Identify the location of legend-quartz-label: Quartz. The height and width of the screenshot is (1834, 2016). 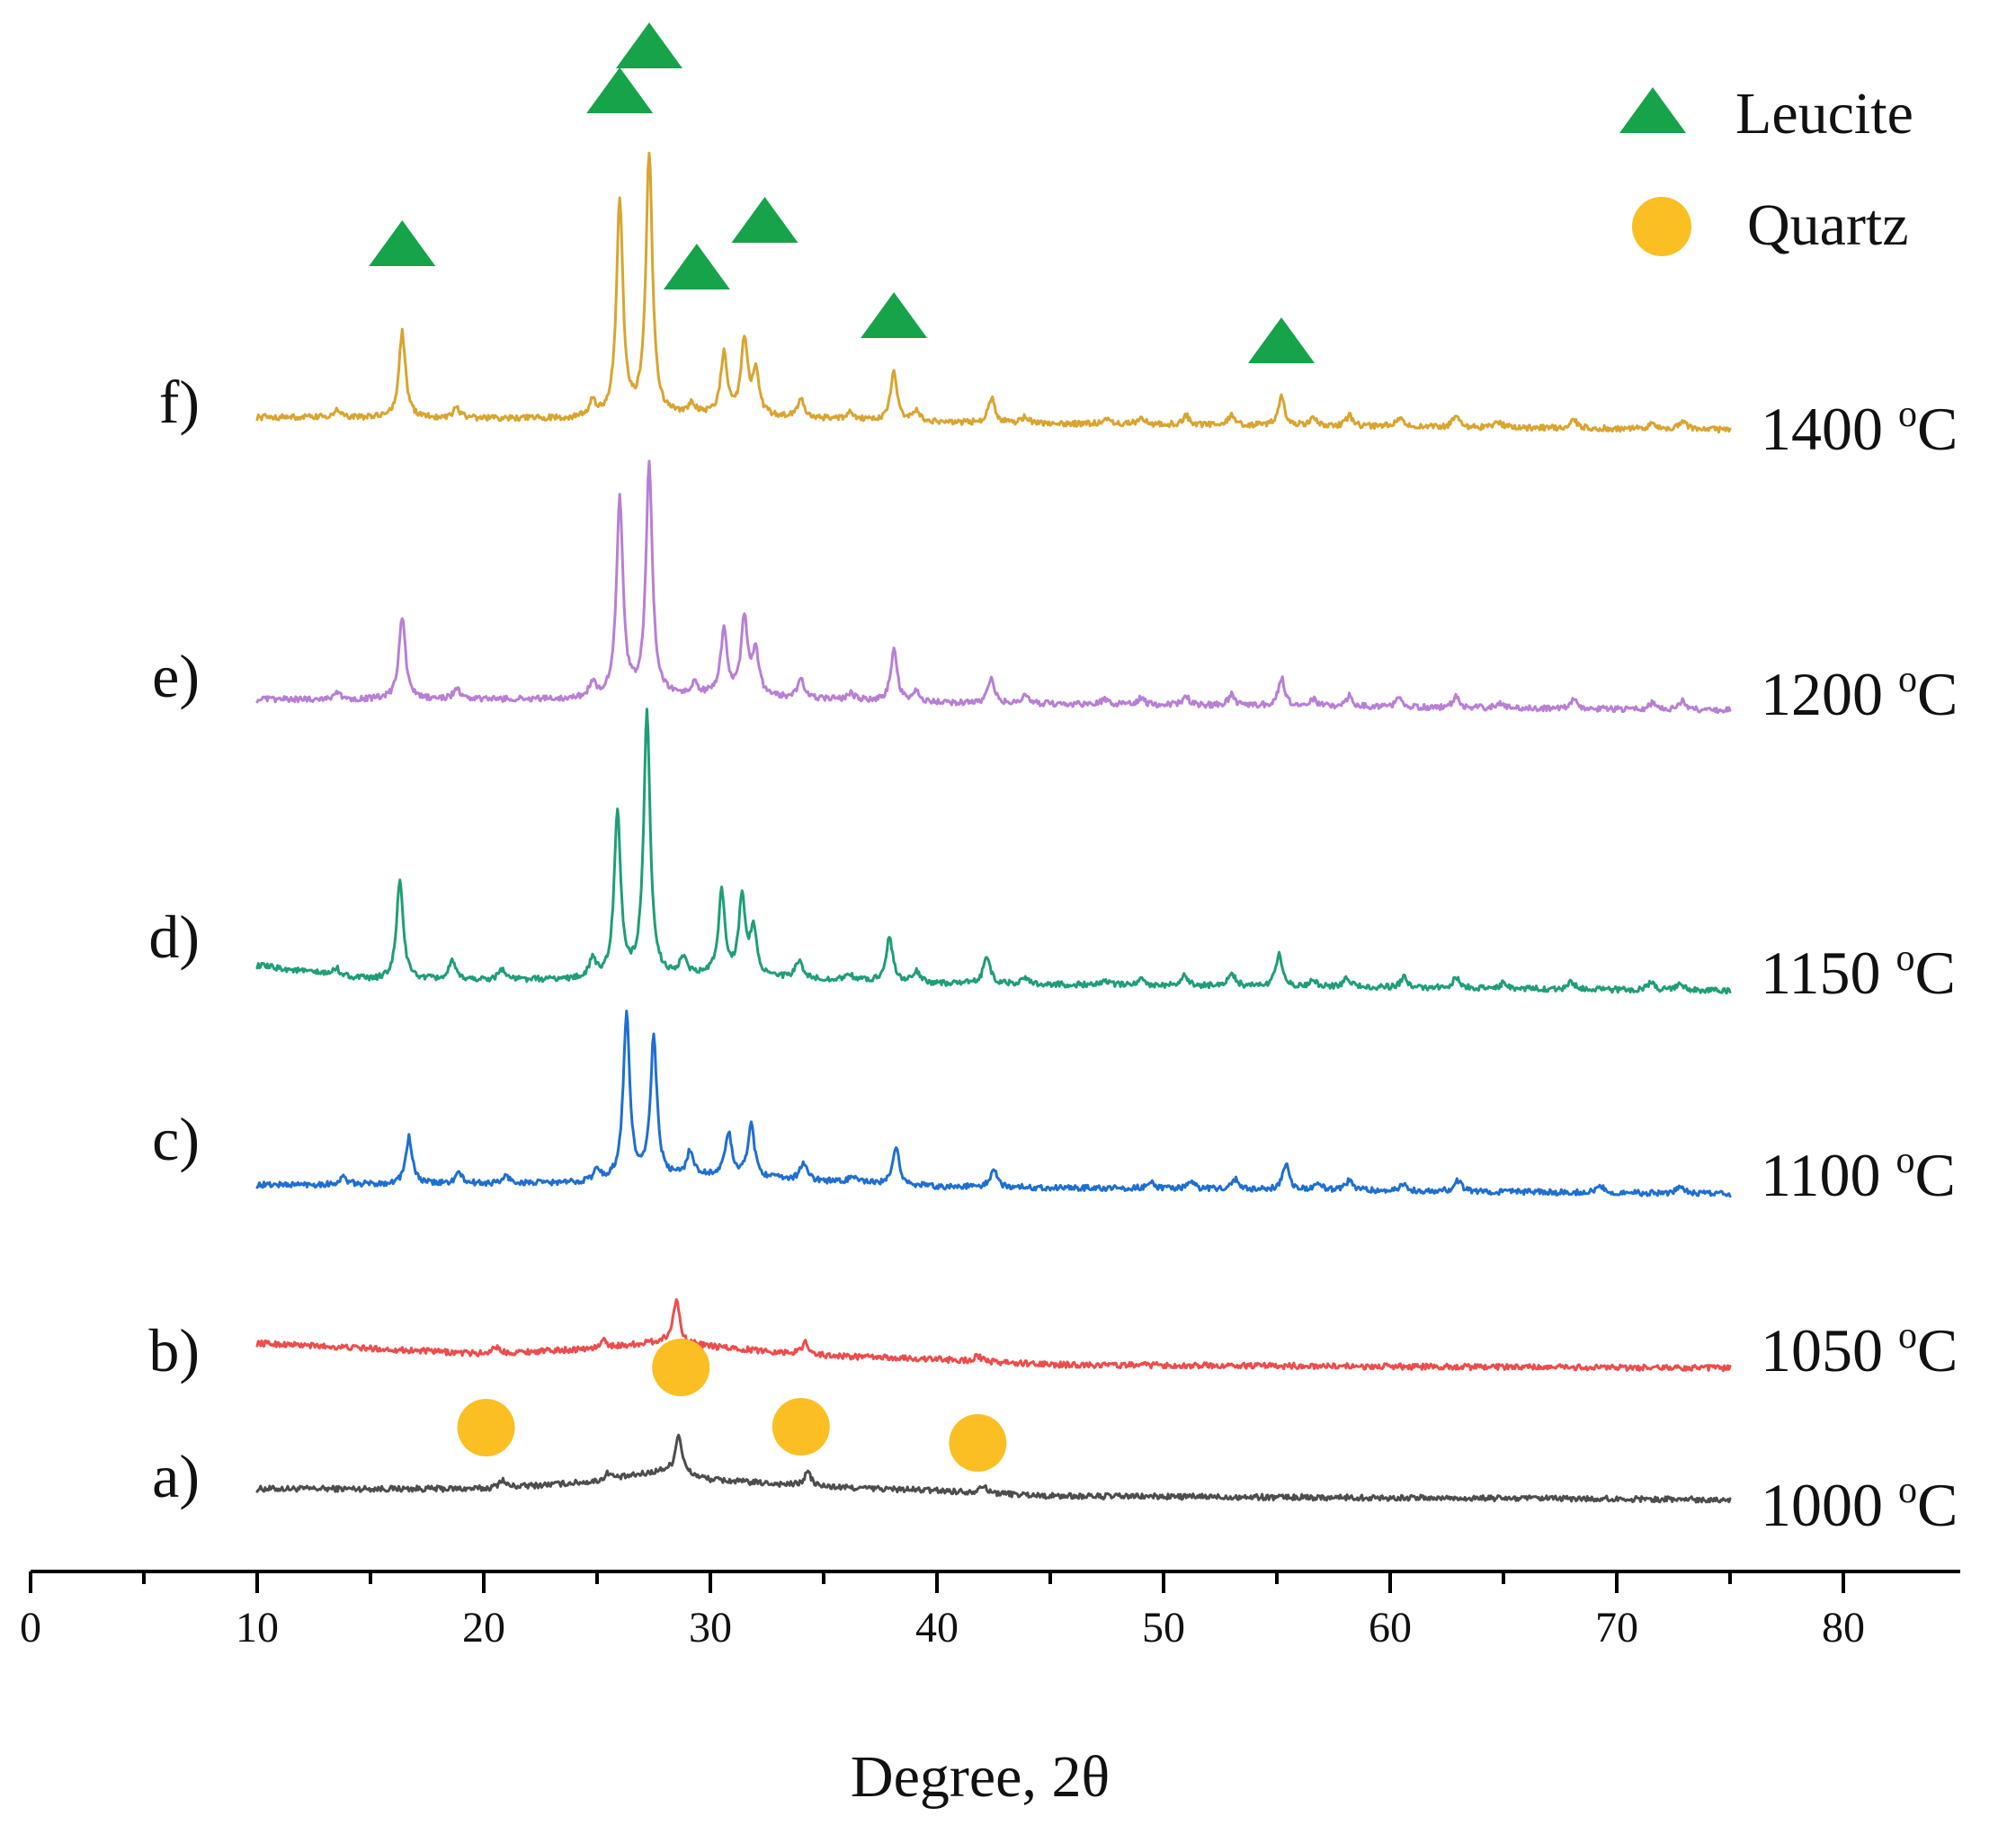
(1828, 225).